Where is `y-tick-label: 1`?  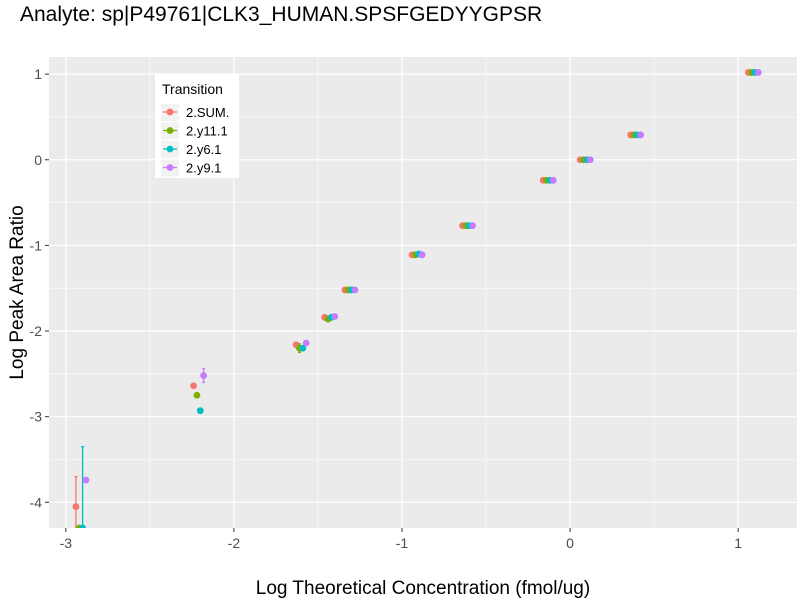
y-tick-label: 1 is located at coordinates (38, 74).